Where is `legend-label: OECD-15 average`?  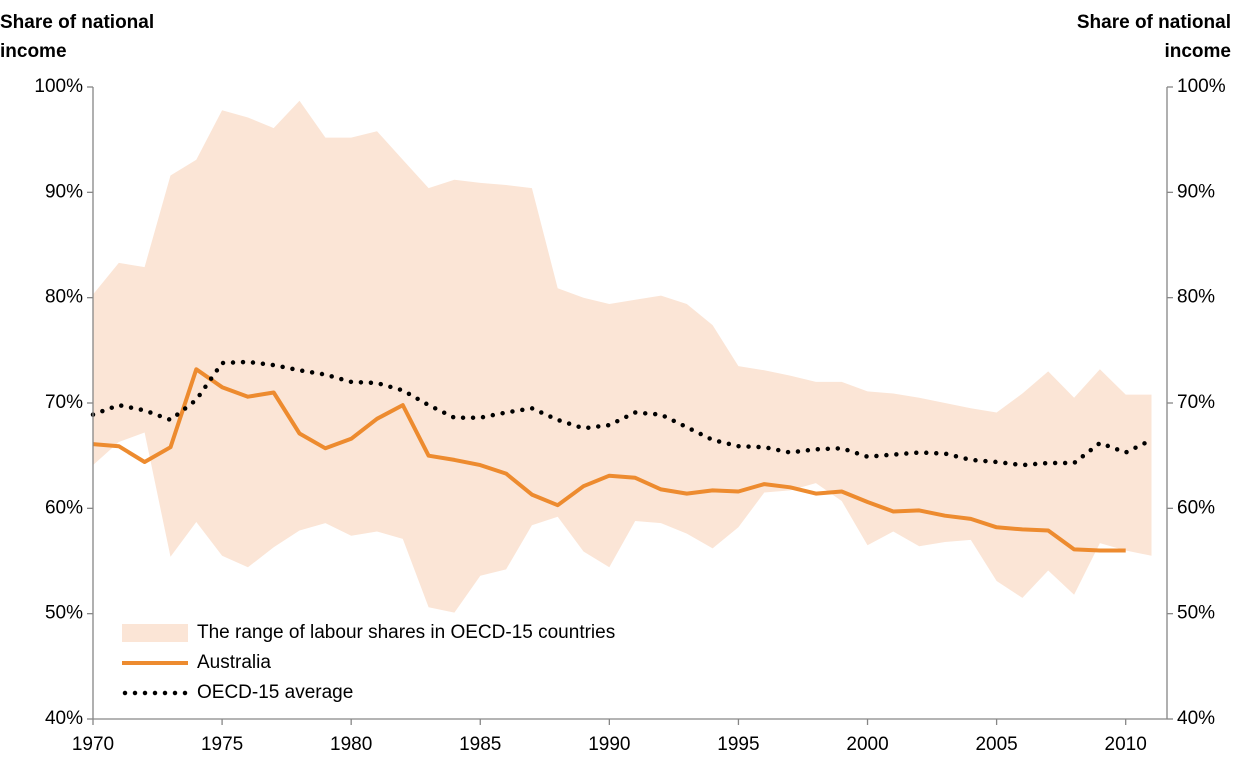
legend-label: OECD-15 average is located at coordinates (275, 692).